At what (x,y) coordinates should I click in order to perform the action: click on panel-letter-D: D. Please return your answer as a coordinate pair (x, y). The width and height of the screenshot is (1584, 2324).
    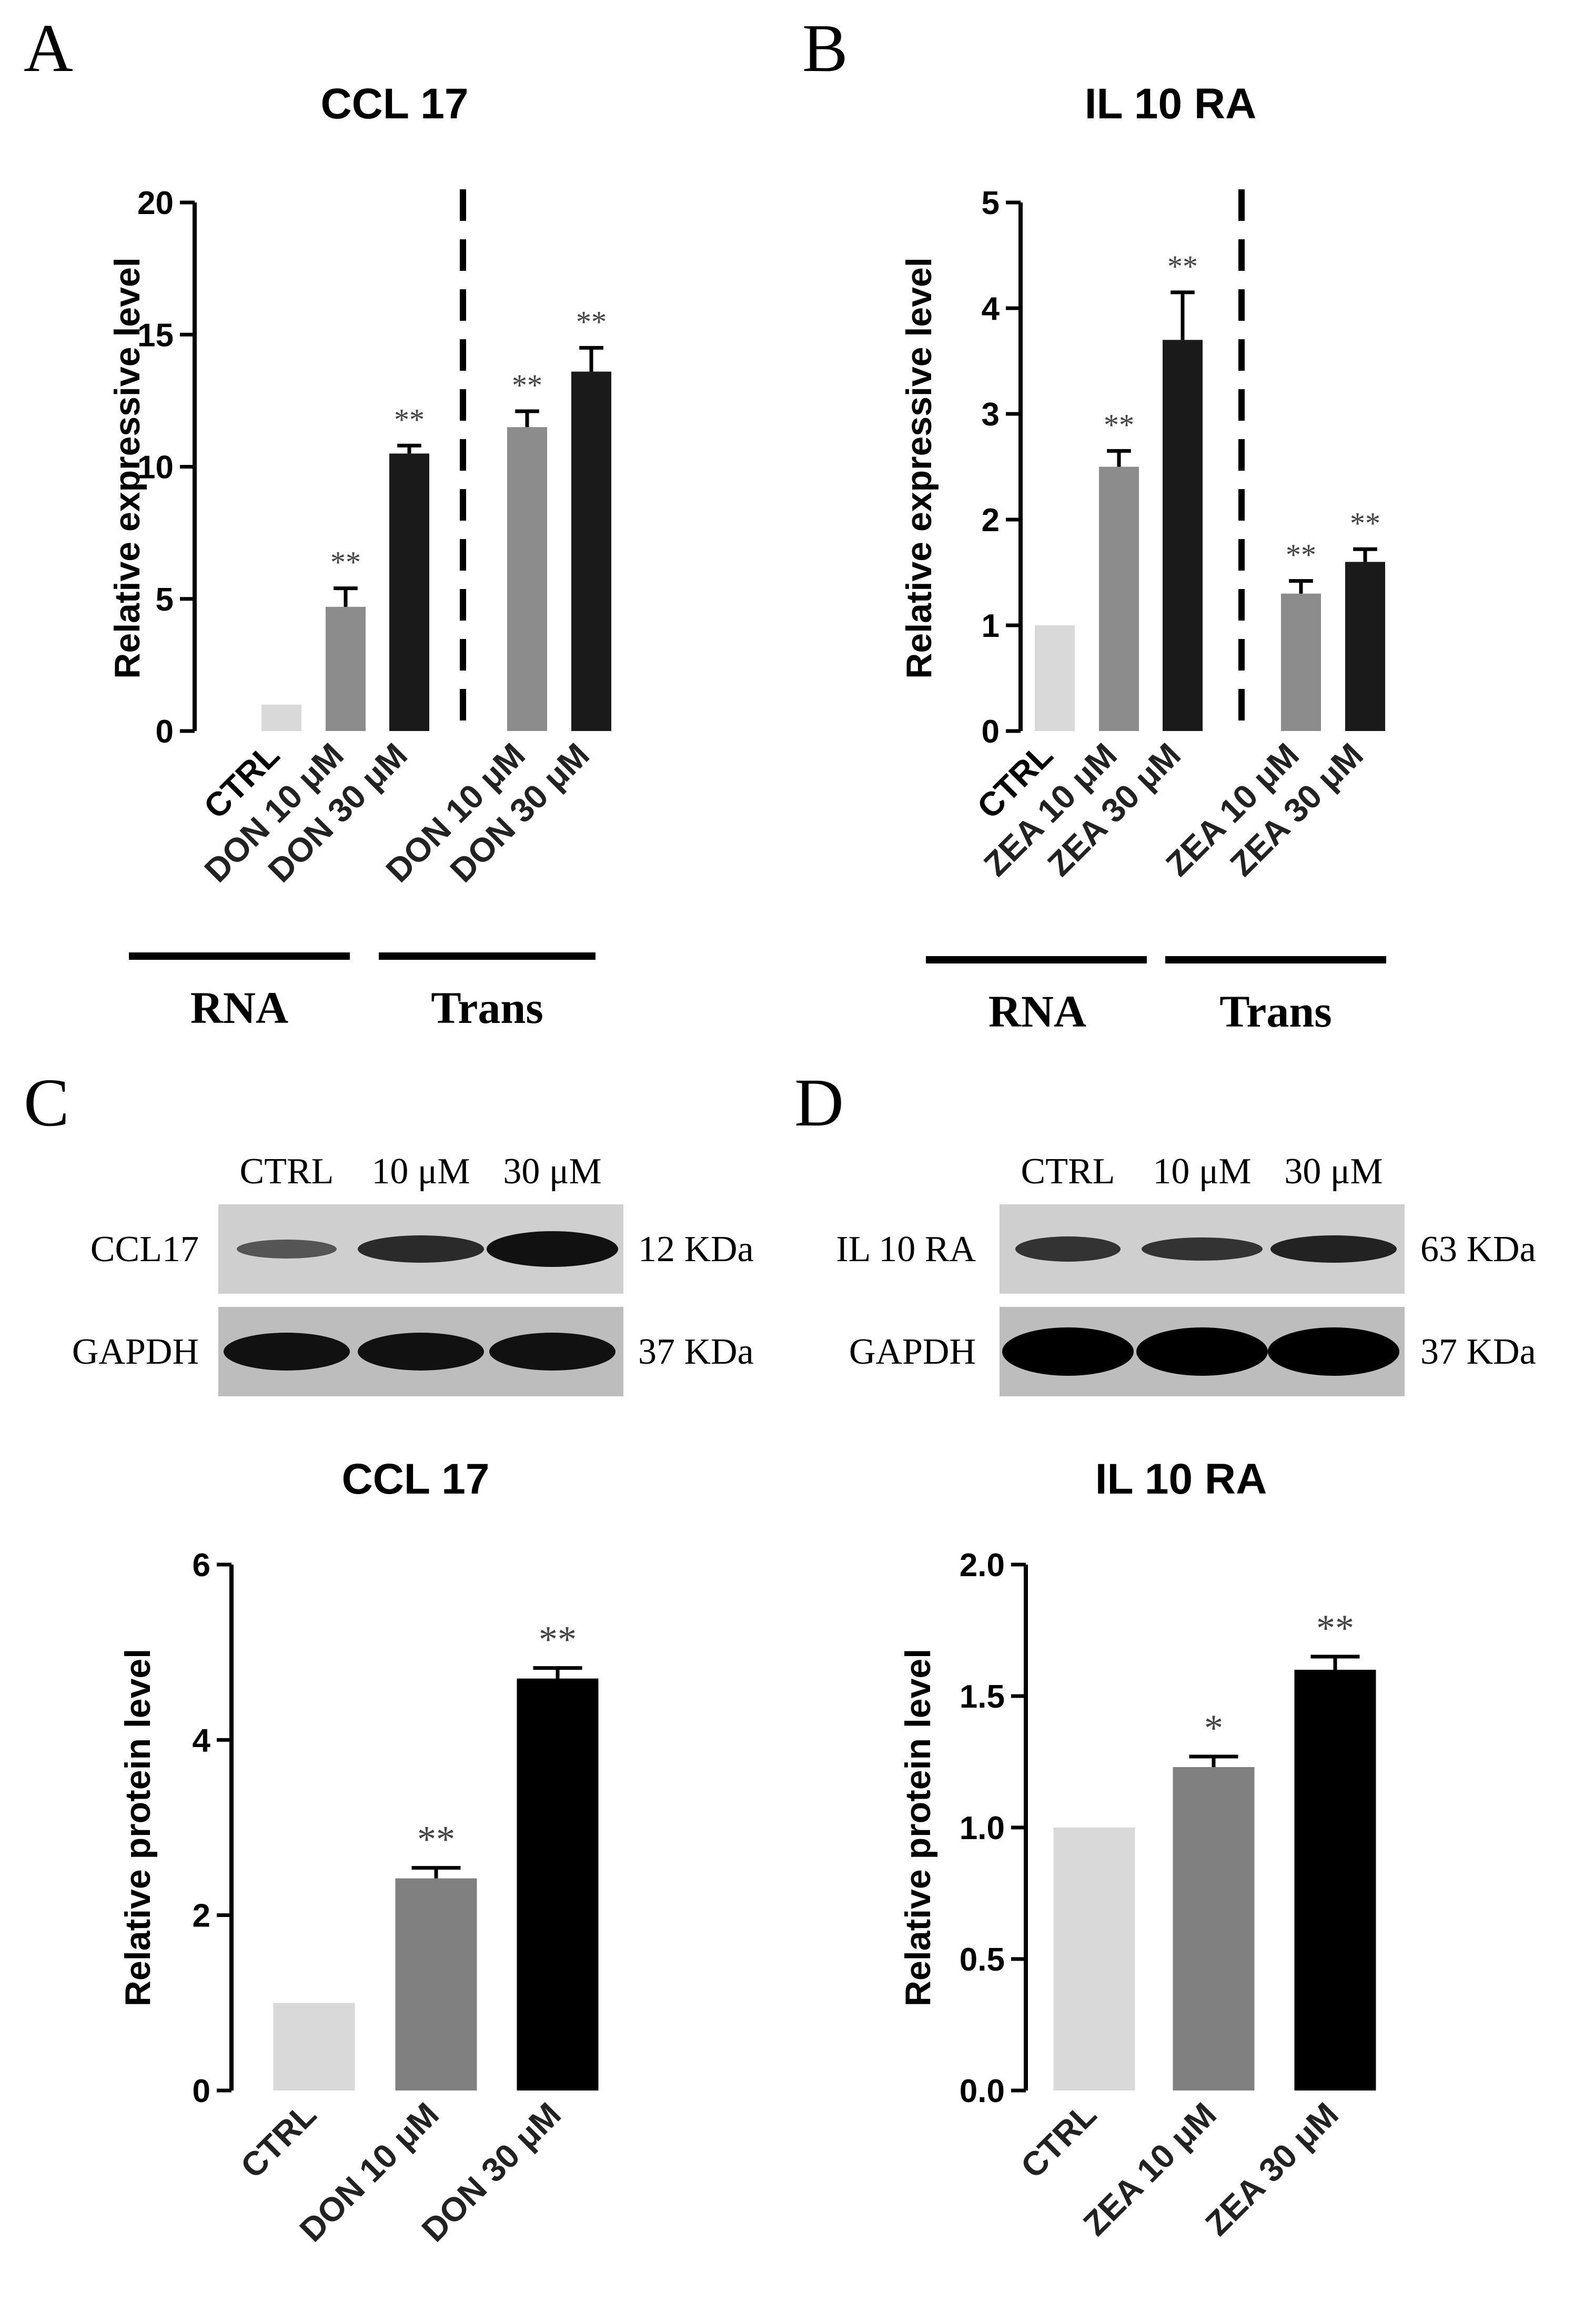
    Looking at the image, I should click on (819, 1103).